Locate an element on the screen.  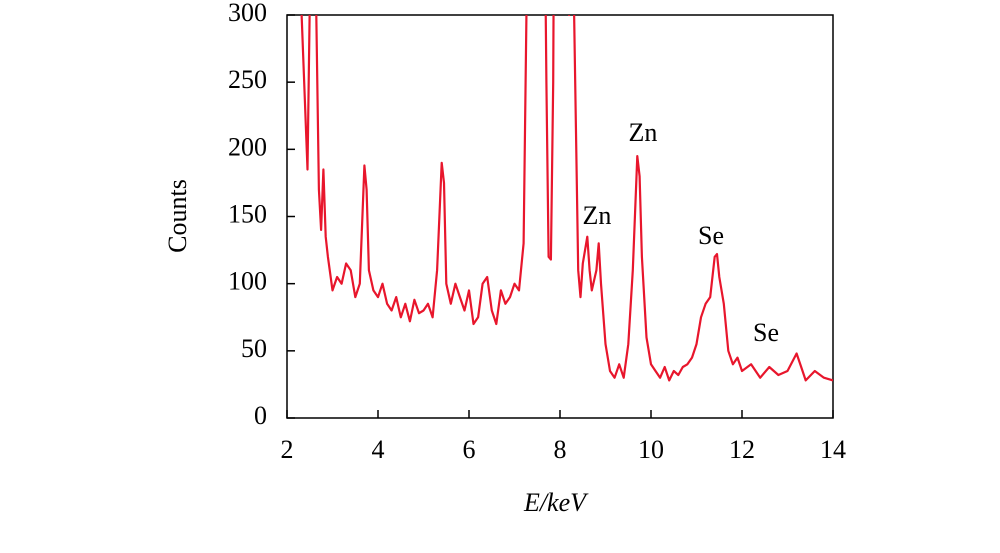
x-tick-label: 4 is located at coordinates (378, 449).